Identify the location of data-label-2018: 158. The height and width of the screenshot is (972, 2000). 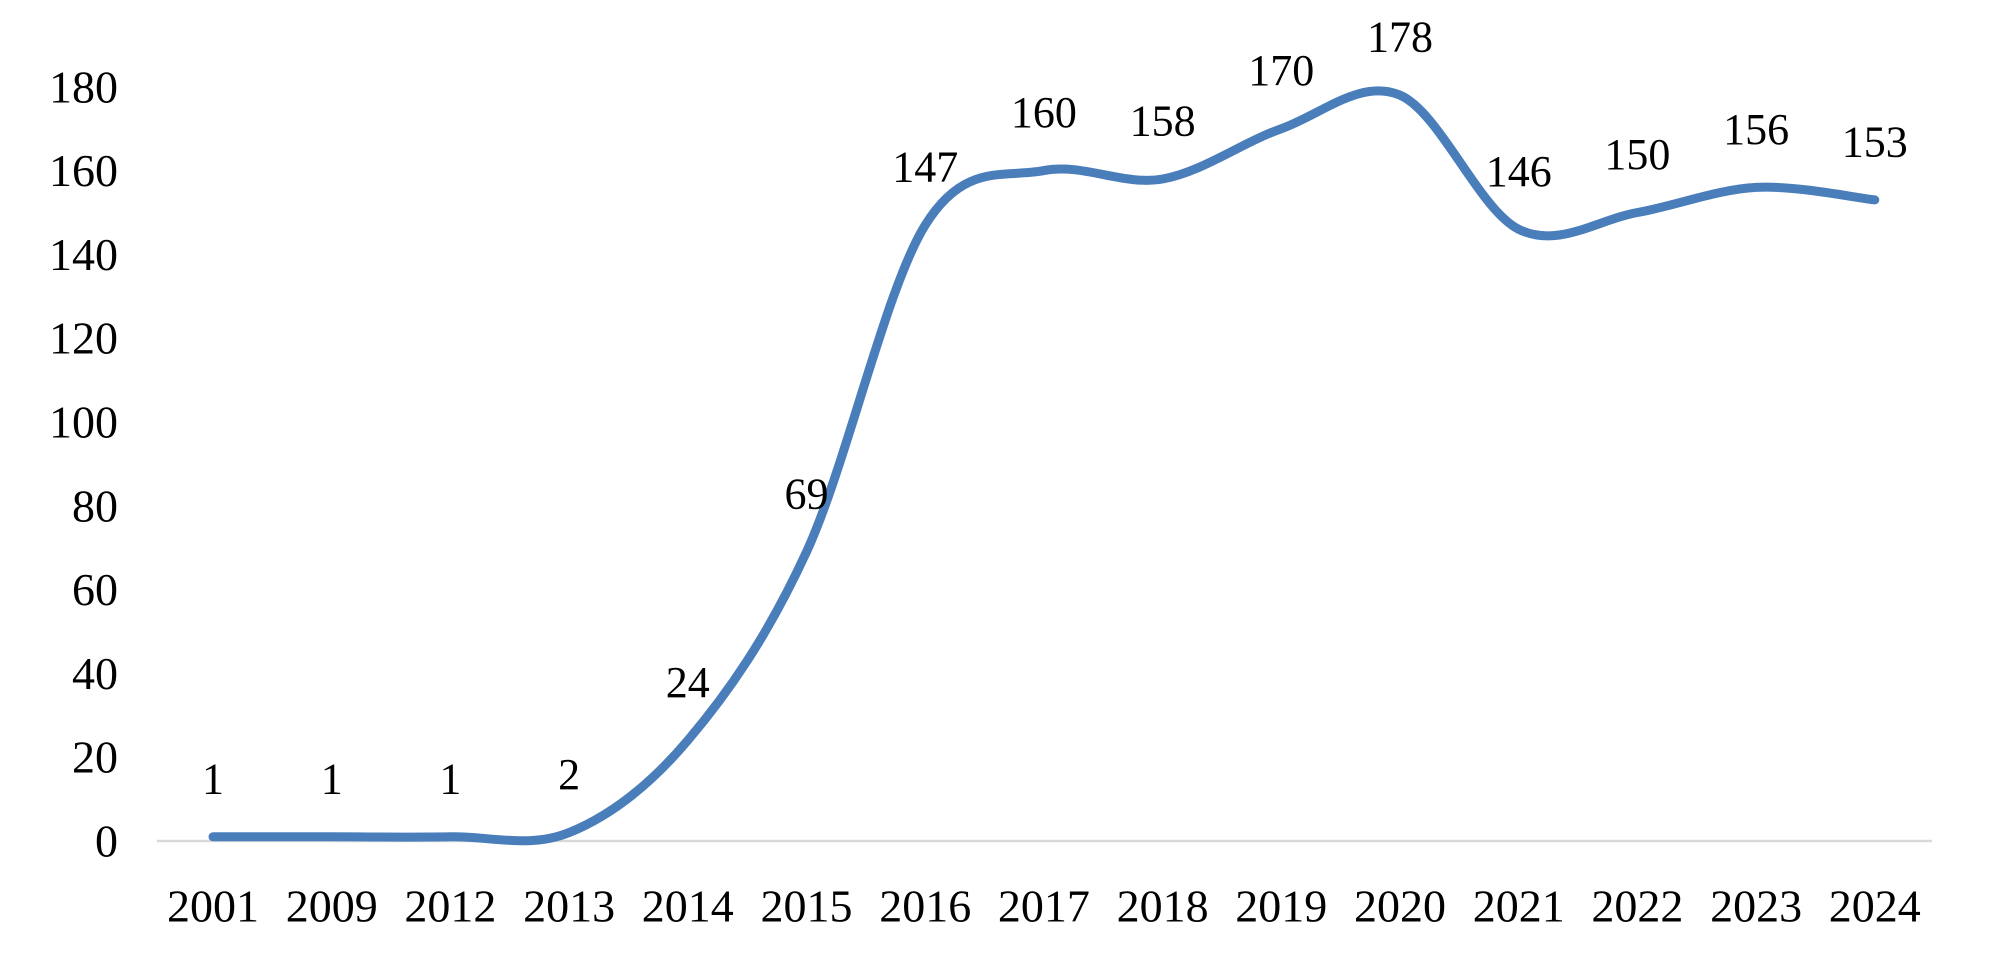
(1163, 120).